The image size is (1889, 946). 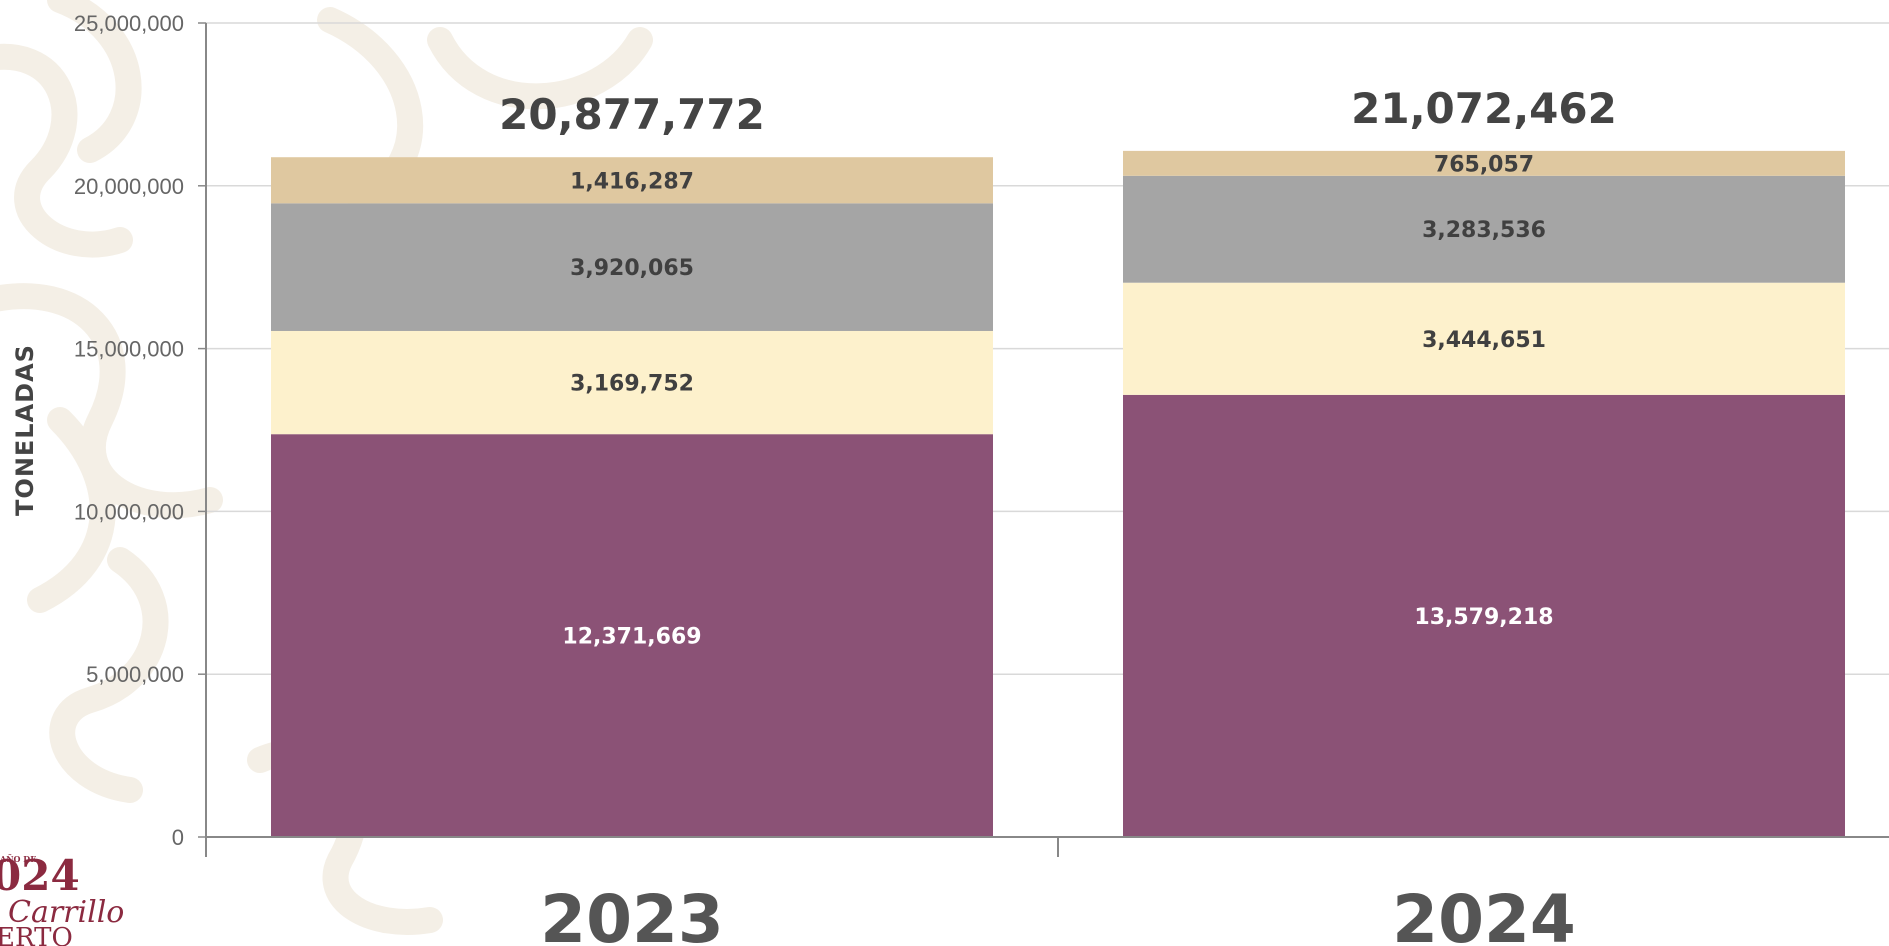 I want to click on segment-value-label: 13,579,218, so click(x=1483, y=617).